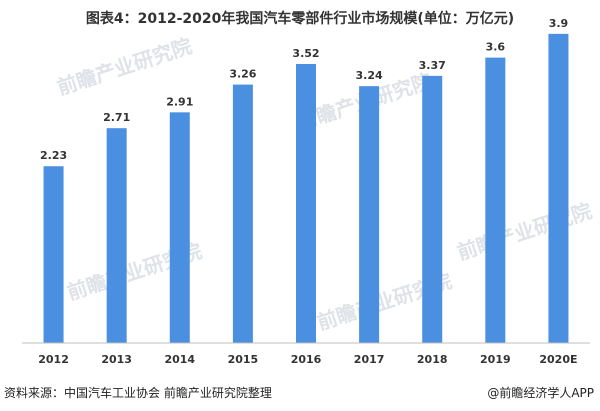 Image resolution: width=600 pixels, height=411 pixels. Describe the element at coordinates (432, 359) in the screenshot. I see `x-tick-label: 2018` at that location.